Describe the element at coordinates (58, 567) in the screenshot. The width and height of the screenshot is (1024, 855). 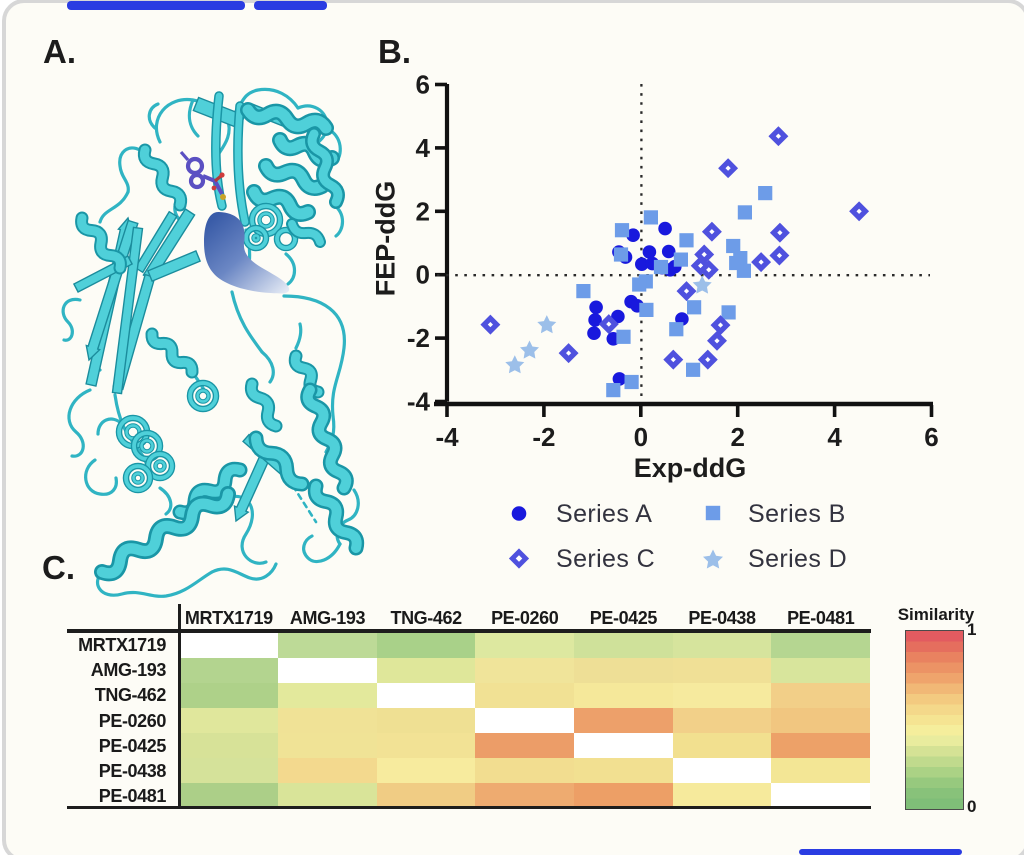
I see `svg-text: C.` at that location.